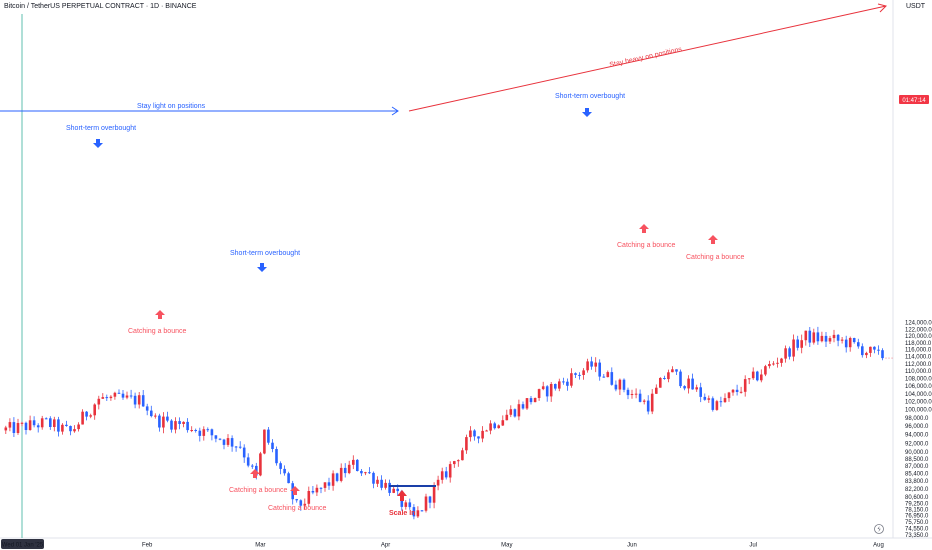 This screenshot has height=550, width=932. Describe the element at coordinates (442, 544) in the screenshot. I see `x-axis: Wed 01 Jan '25 Feb Mar Apr May Jun Jul Aug` at that location.